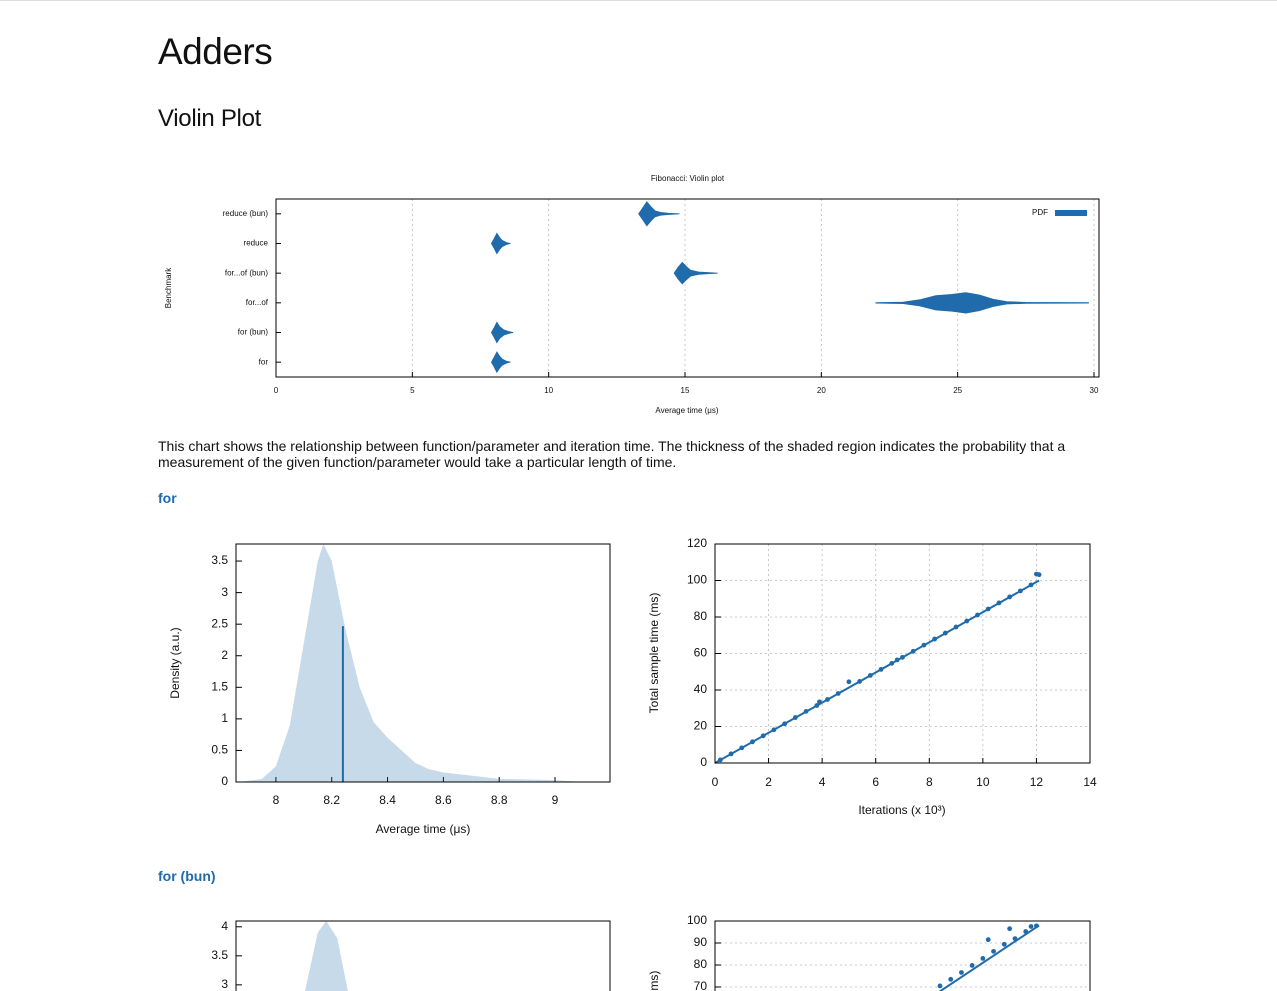  What do you see at coordinates (224, 655) in the screenshot?
I see `y-tick-label: 2` at bounding box center [224, 655].